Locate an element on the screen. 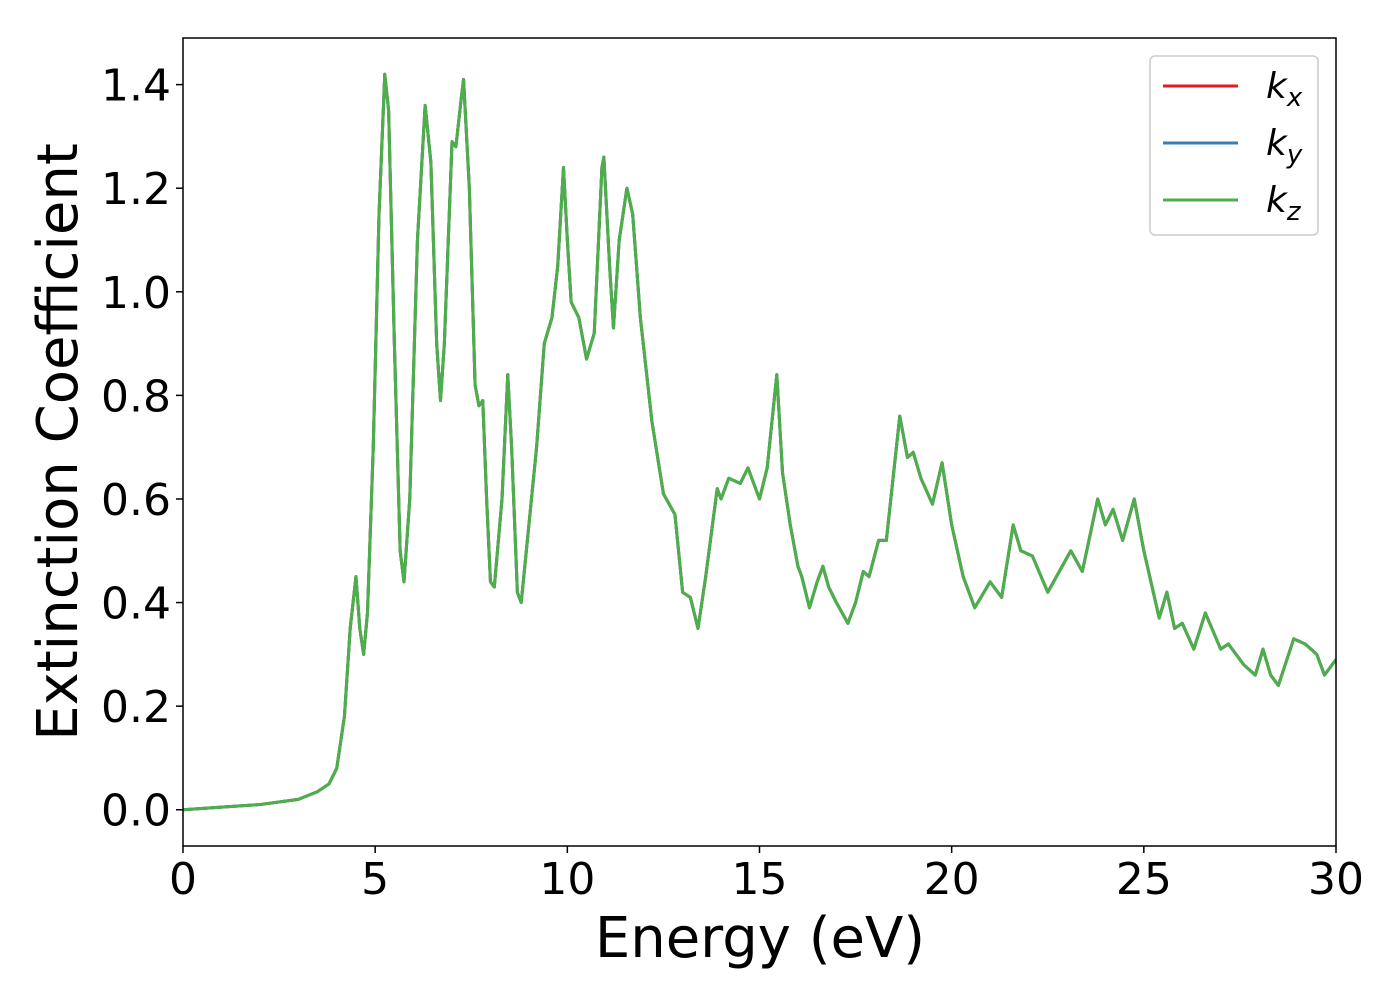  legend-box is located at coordinates (1234, 145).